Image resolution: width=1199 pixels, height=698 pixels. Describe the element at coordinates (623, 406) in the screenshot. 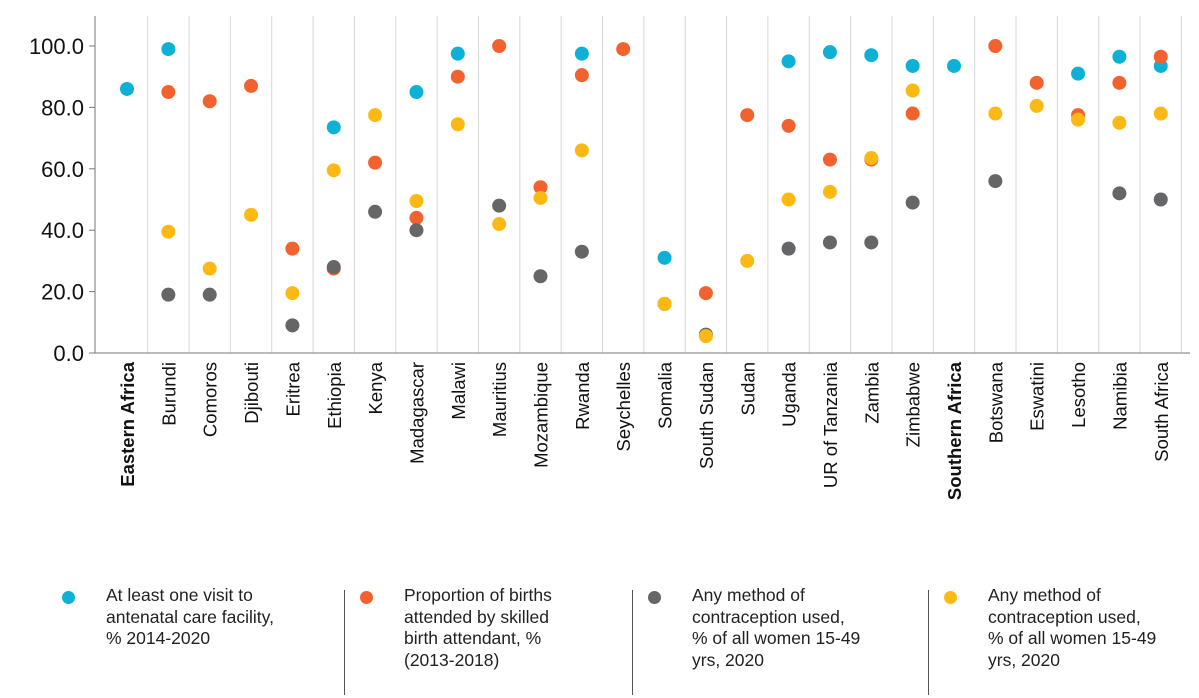

I see `x-tick-label: Seychelles` at that location.